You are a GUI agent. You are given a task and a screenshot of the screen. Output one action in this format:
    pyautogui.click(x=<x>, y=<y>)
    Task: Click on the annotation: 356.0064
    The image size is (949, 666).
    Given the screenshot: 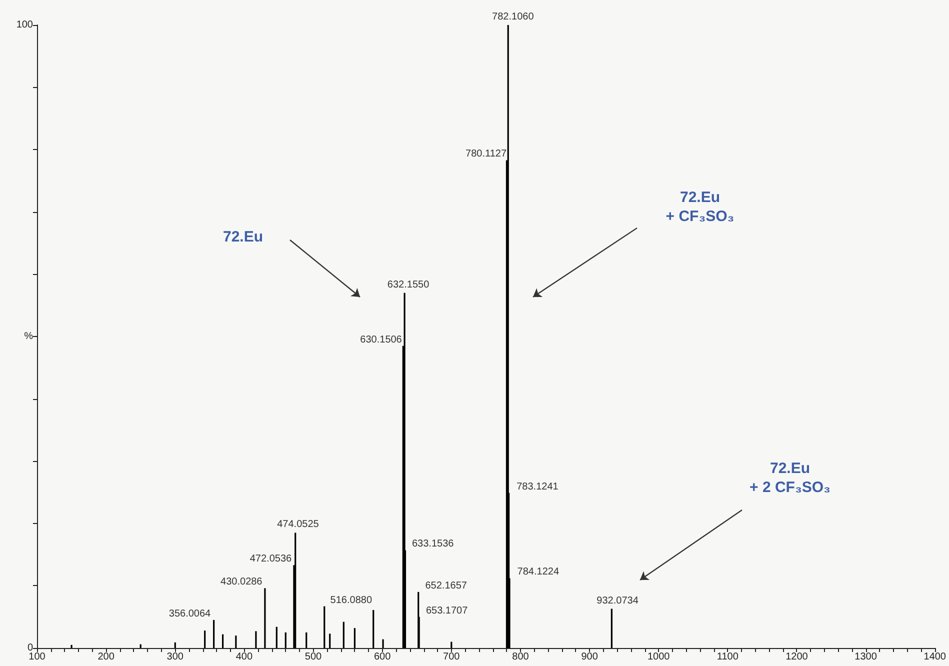 What is the action you would take?
    pyautogui.click(x=190, y=614)
    